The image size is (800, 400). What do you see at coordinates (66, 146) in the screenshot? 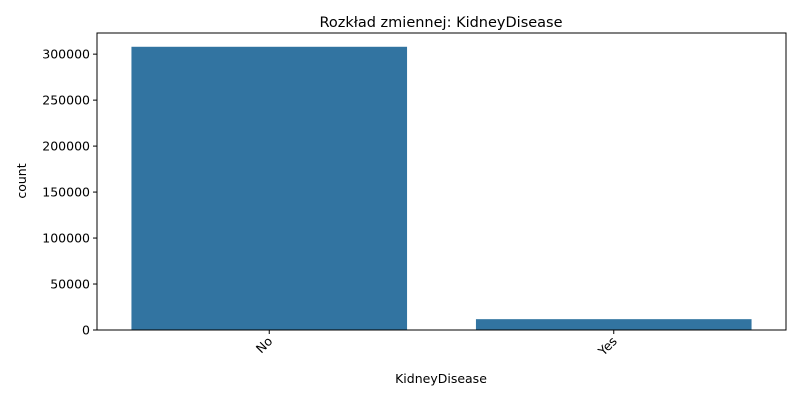
I see `y-tick-label: 200000` at bounding box center [66, 146].